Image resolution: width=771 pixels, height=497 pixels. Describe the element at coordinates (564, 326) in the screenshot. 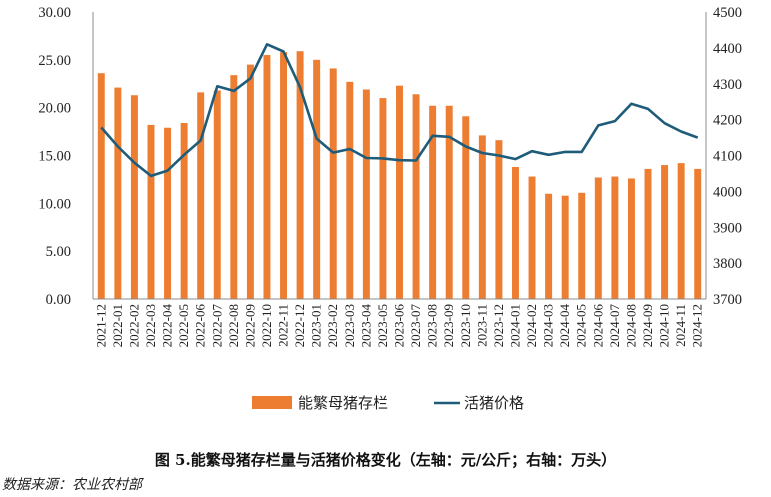

I see `x-tick-label: 2024-04` at that location.